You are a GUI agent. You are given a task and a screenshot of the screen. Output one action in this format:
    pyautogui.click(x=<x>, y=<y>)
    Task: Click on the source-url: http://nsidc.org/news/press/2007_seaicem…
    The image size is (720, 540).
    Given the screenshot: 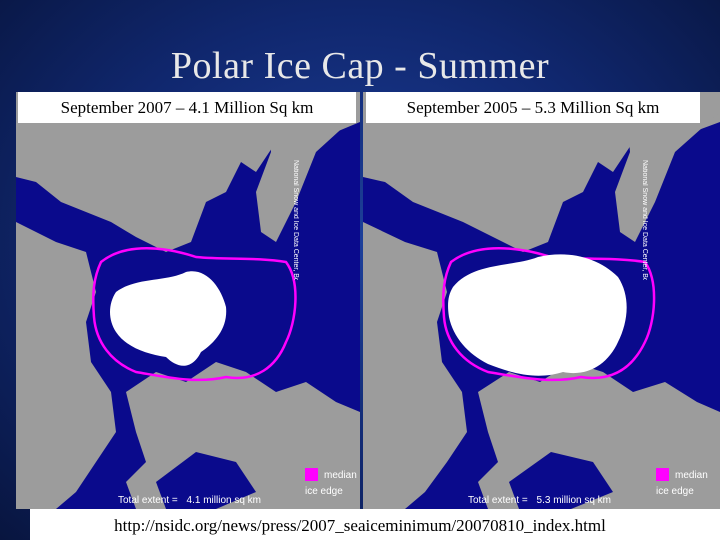 What is the action you would take?
    pyautogui.click(x=360, y=525)
    